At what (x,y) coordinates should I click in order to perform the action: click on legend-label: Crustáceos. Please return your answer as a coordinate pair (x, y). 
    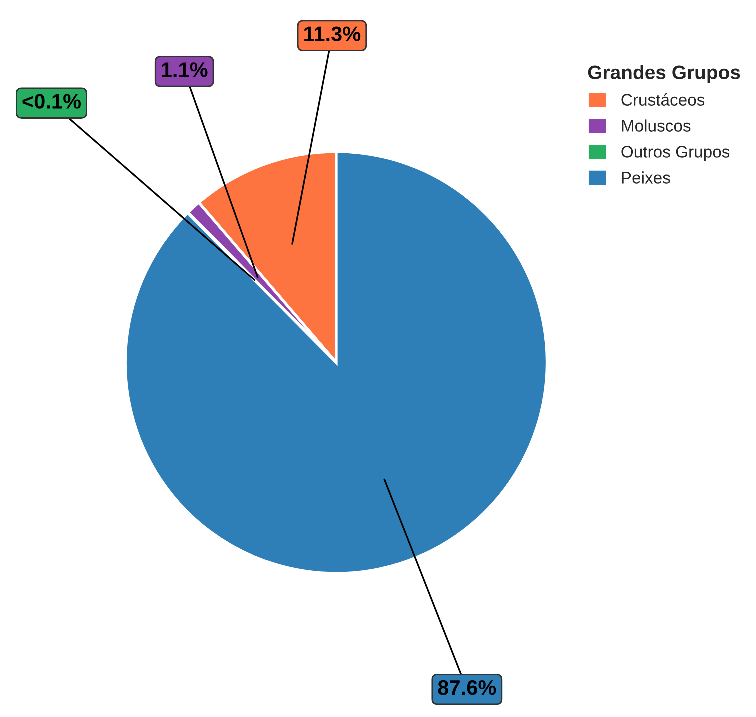
    Looking at the image, I should click on (663, 100).